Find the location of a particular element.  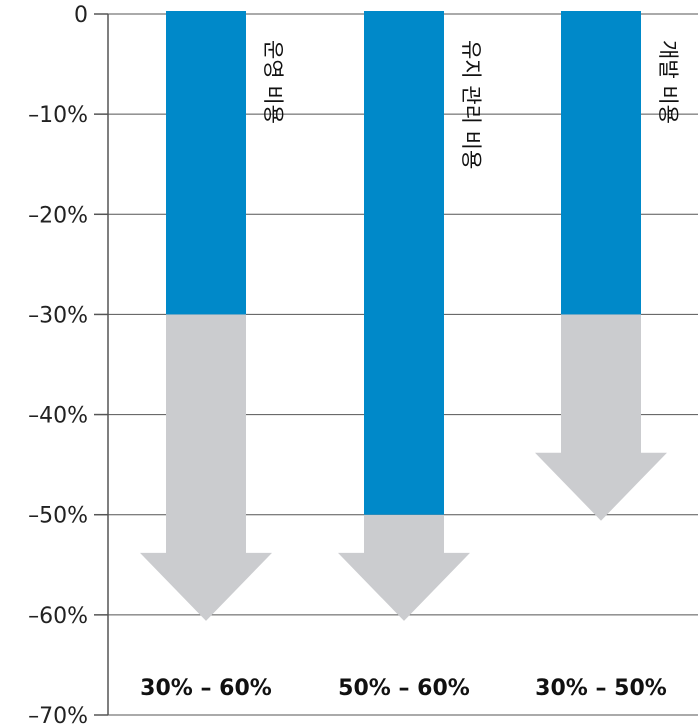

y-tick-label: –50% is located at coordinates (58, 516).